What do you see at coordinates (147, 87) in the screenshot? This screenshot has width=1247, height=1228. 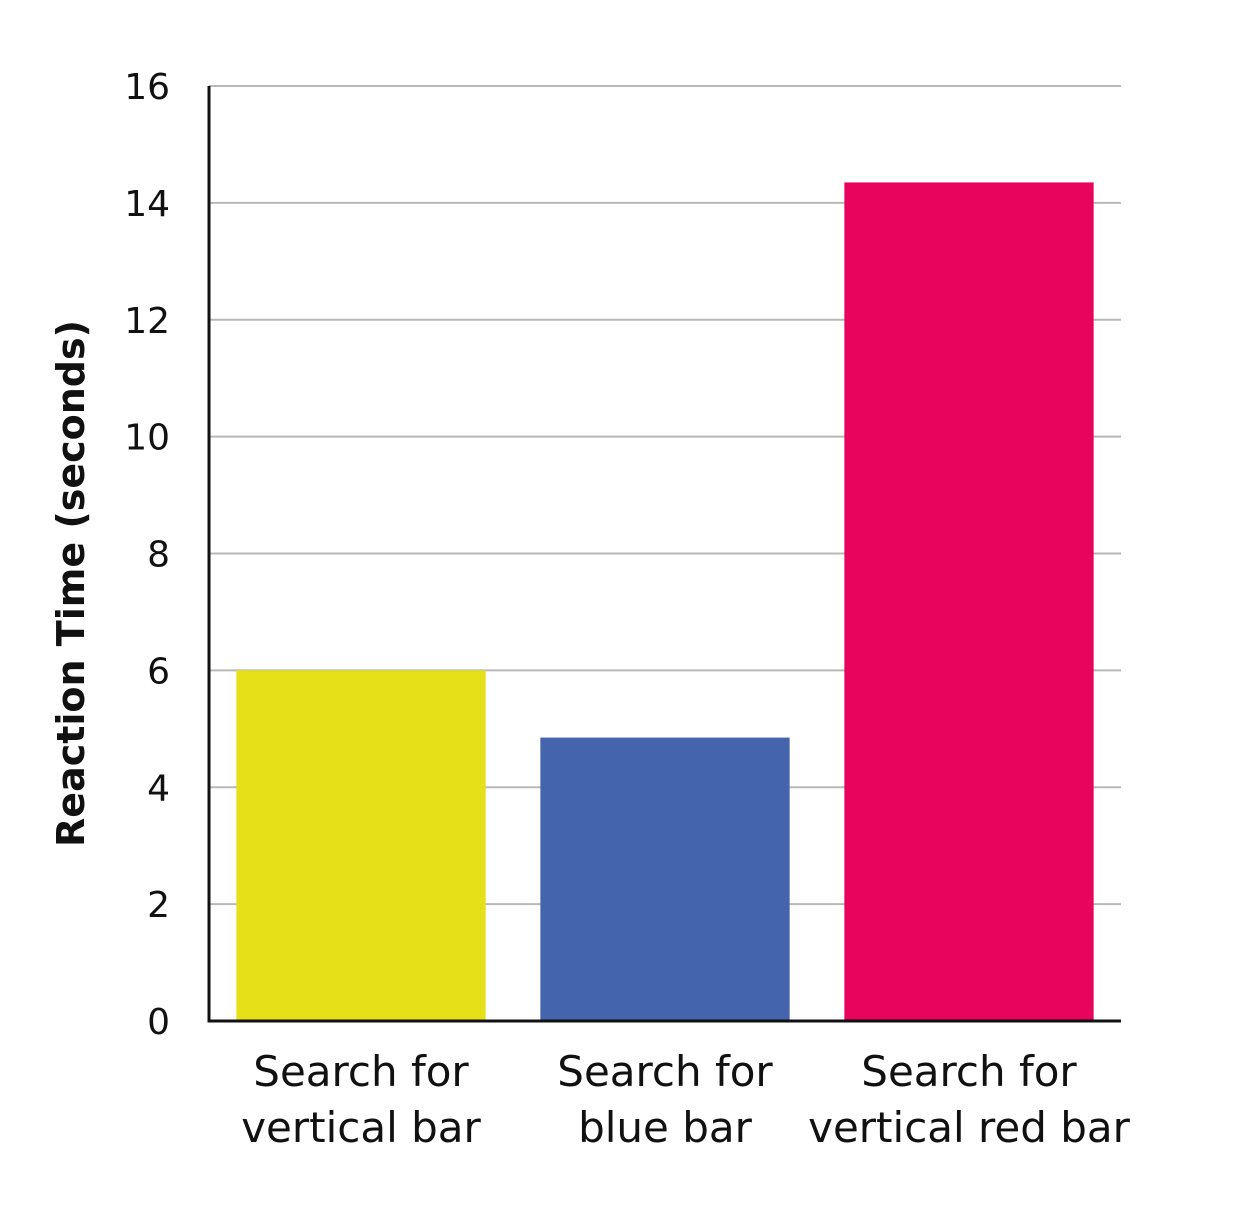 I see `y-tick-label: 16` at bounding box center [147, 87].